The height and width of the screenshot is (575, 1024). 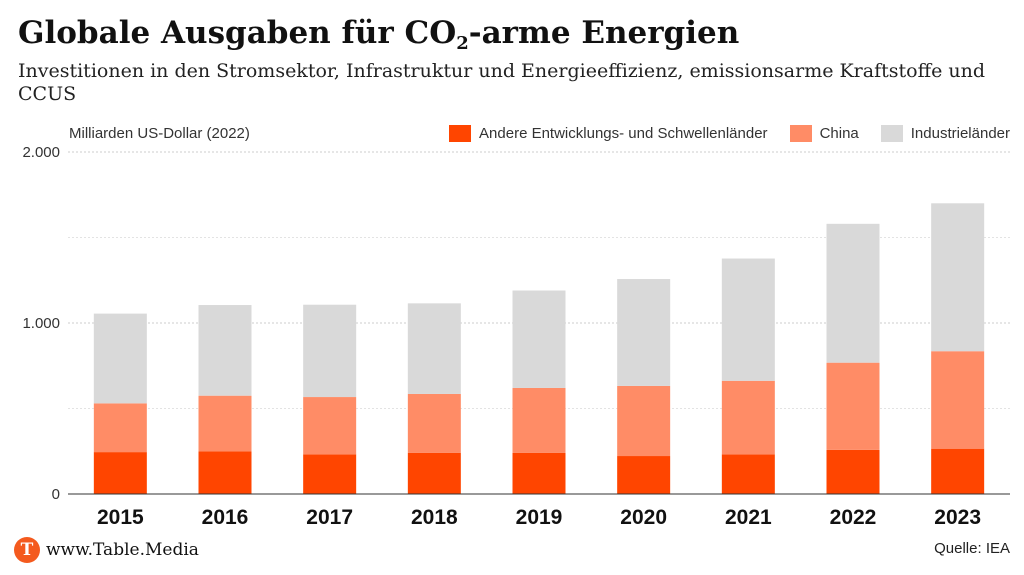 I want to click on x-tick-label-2023: 2023, so click(x=957, y=517).